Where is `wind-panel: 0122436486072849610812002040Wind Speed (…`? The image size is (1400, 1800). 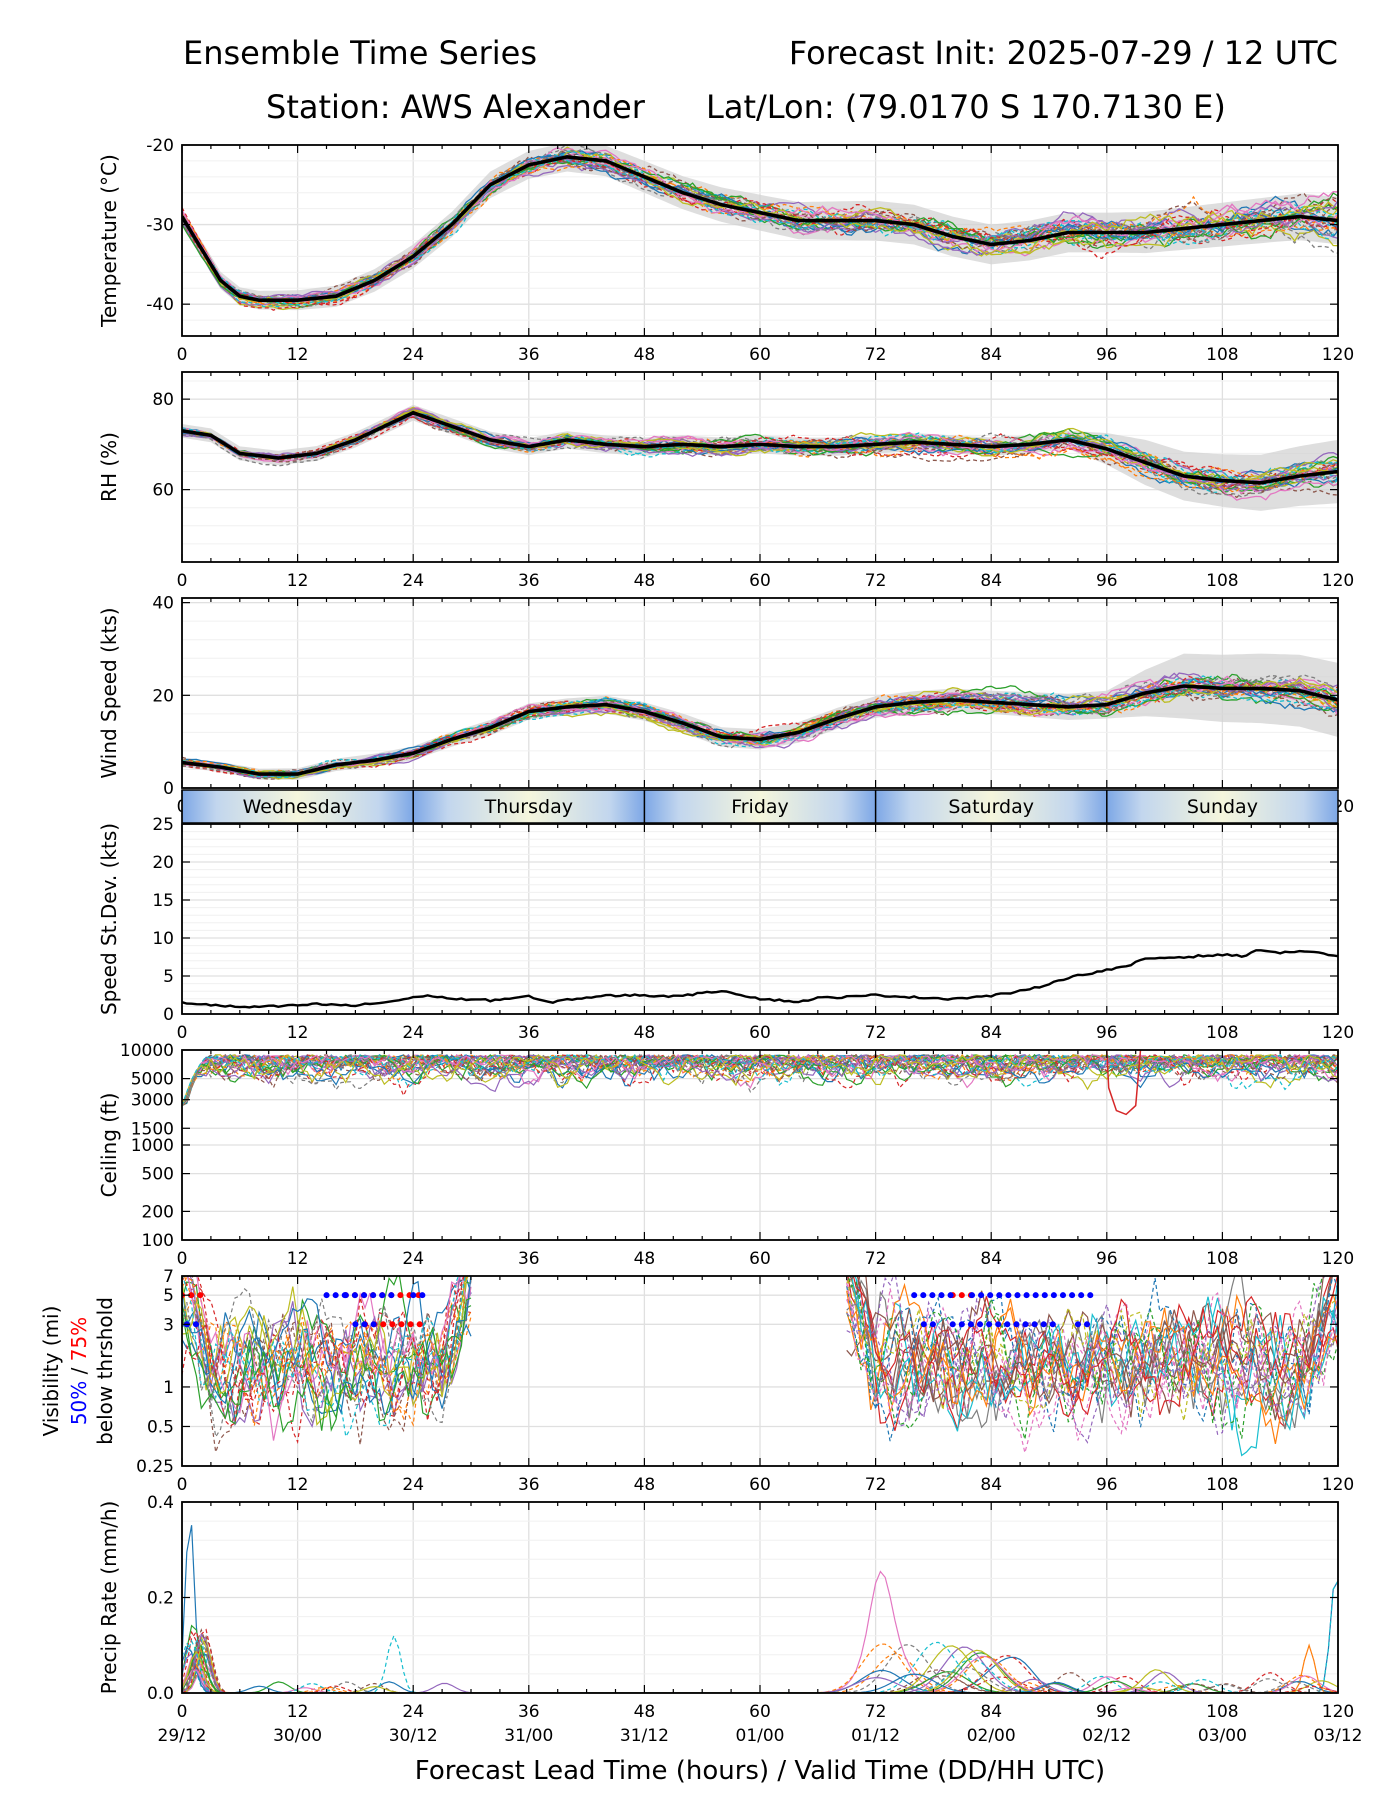 wind-panel: 0122436486072849610812002040Wind Speed (… is located at coordinates (725, 705).